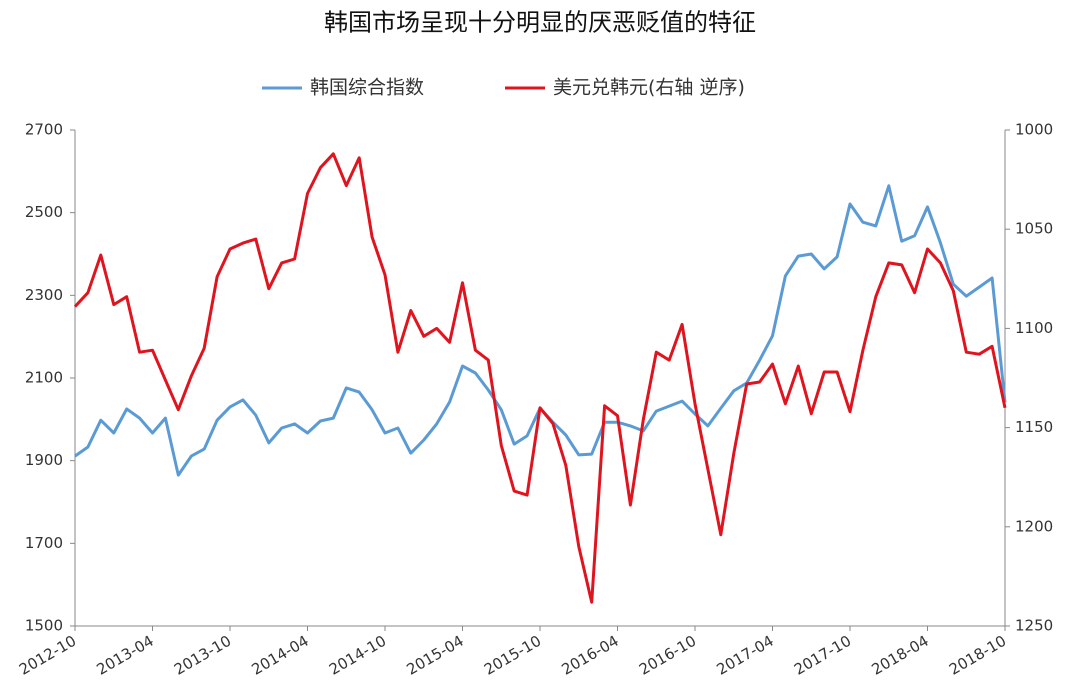 This screenshot has width=1080, height=693. Describe the element at coordinates (649, 88) in the screenshot. I see `legend-label: 美元兑韩元(右轴 逆序)` at that location.